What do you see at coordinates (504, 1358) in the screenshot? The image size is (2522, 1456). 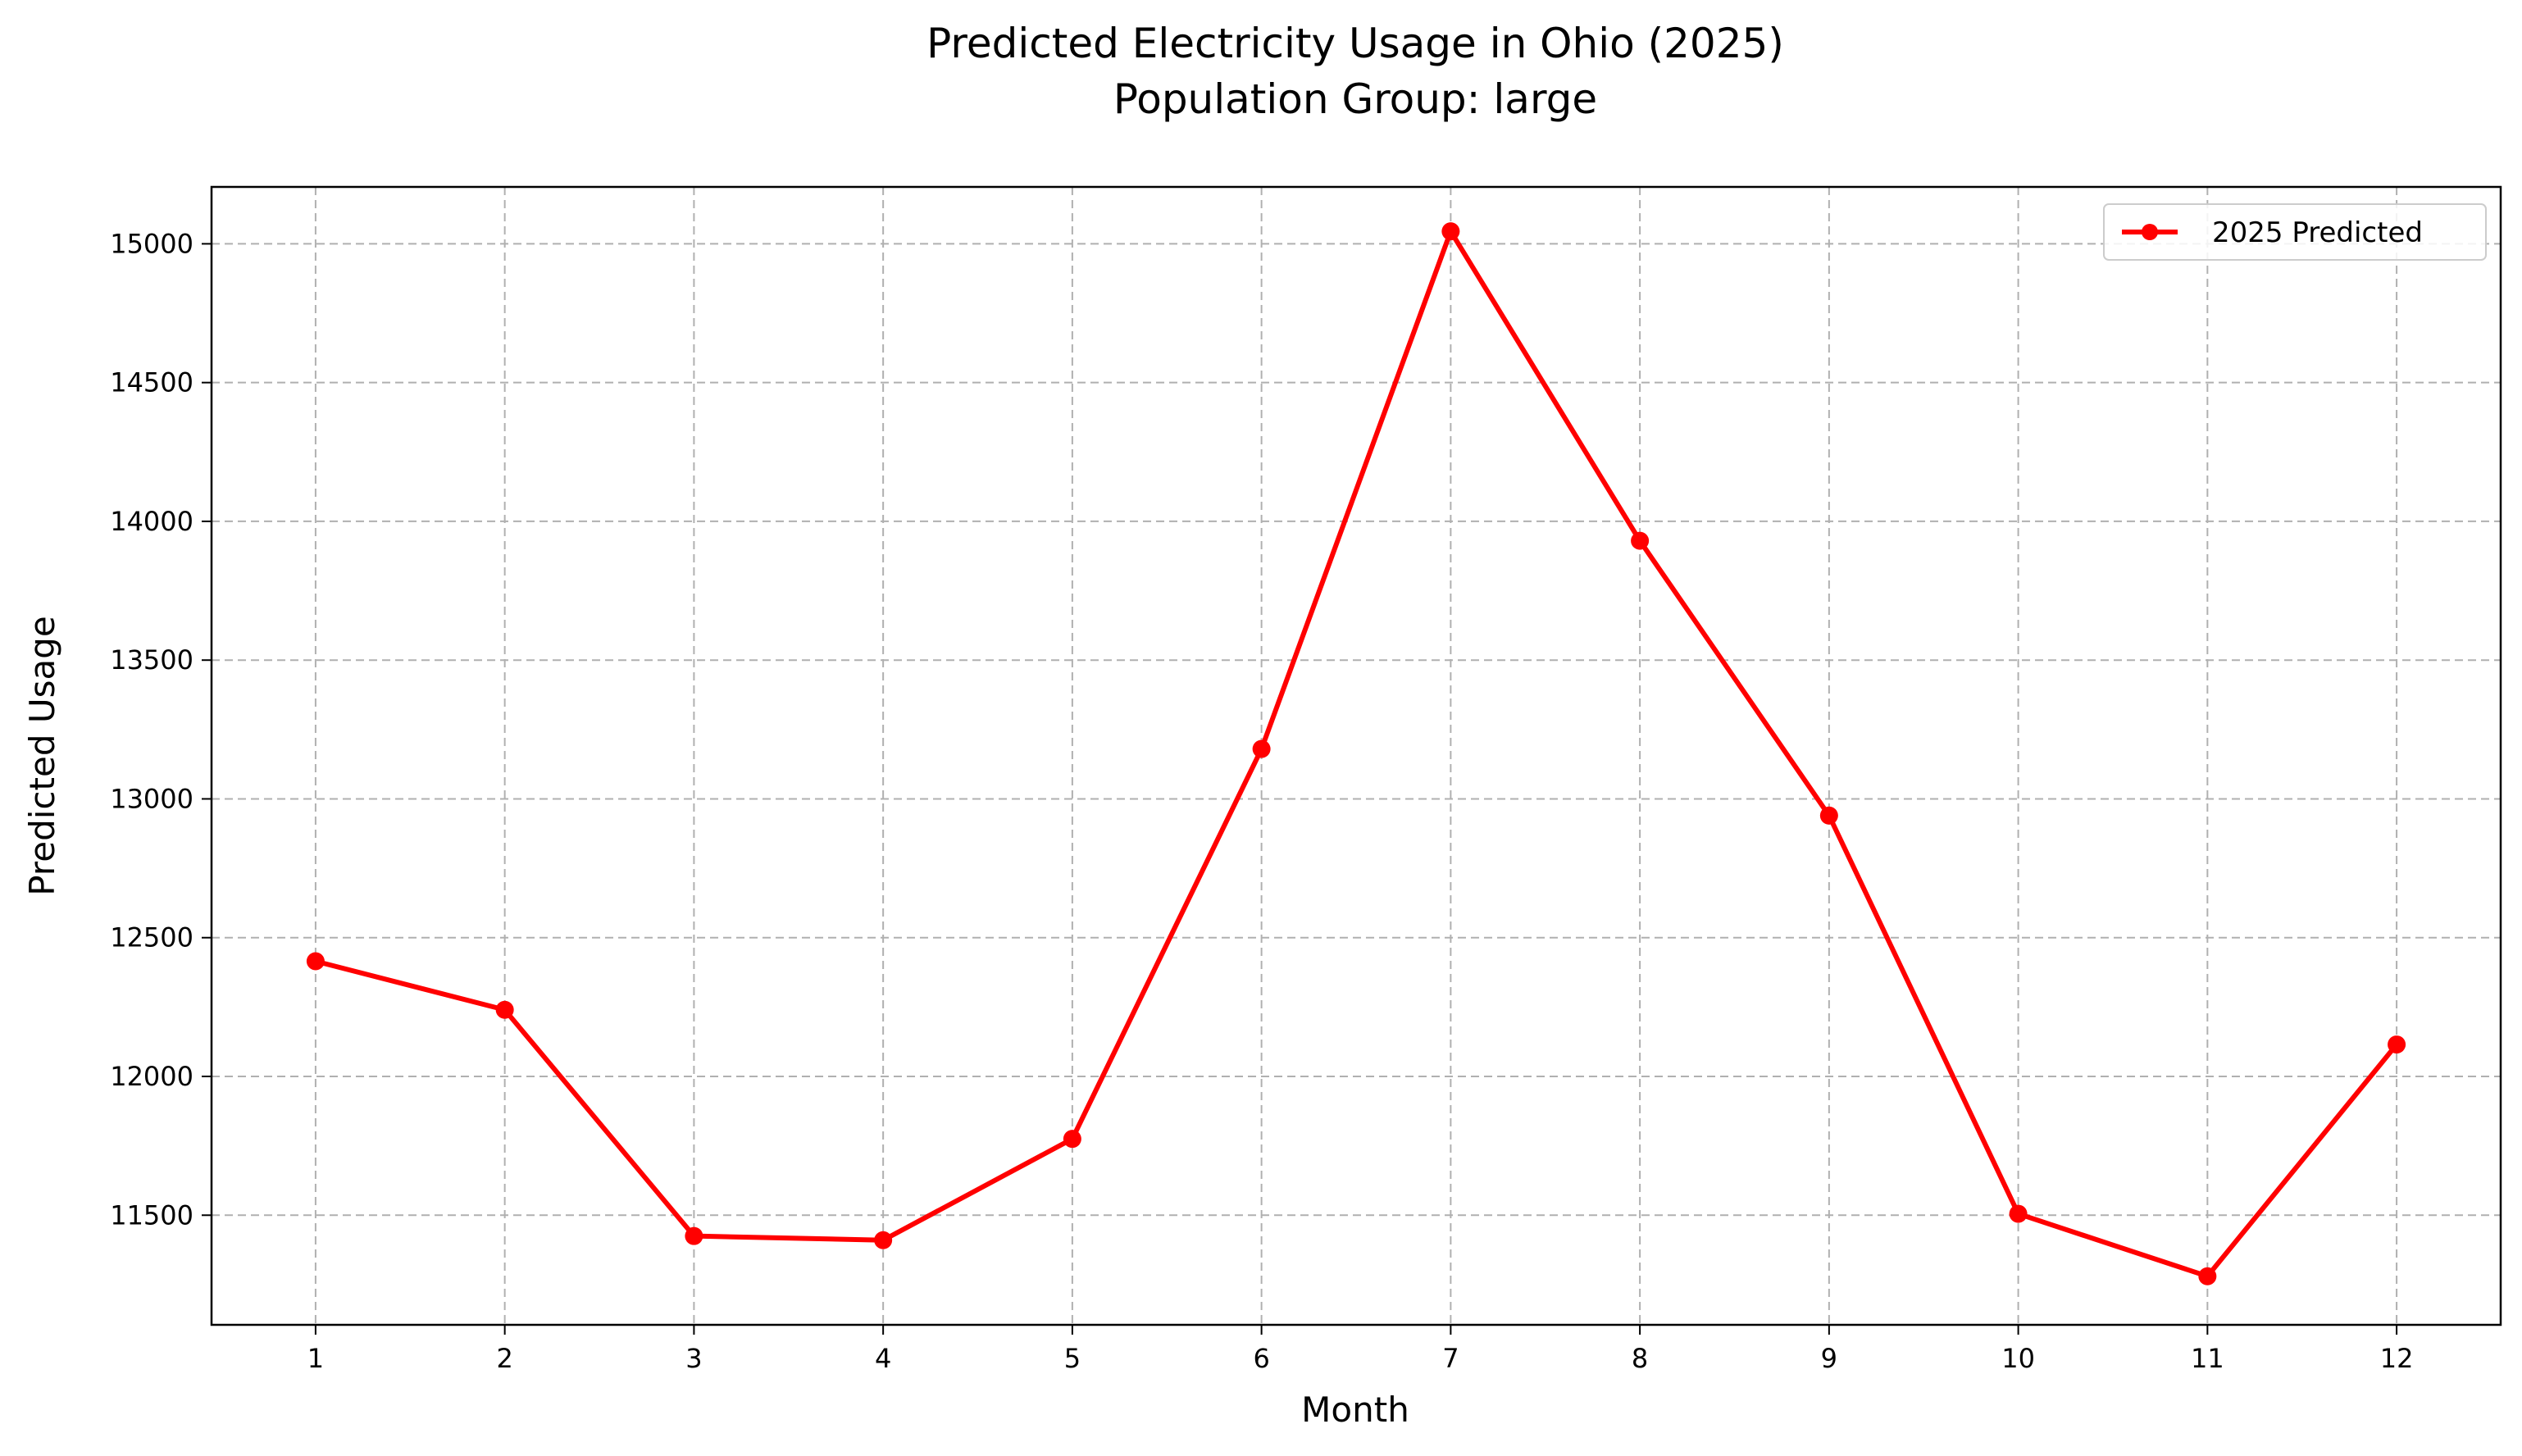 I see `x-tick-label: 2` at bounding box center [504, 1358].